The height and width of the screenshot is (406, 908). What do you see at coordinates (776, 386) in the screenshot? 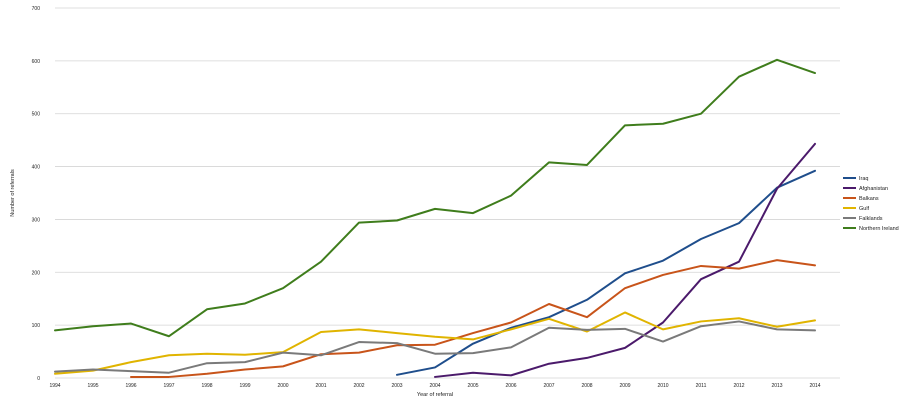
I see `x-tick-label: 2013` at bounding box center [776, 386].